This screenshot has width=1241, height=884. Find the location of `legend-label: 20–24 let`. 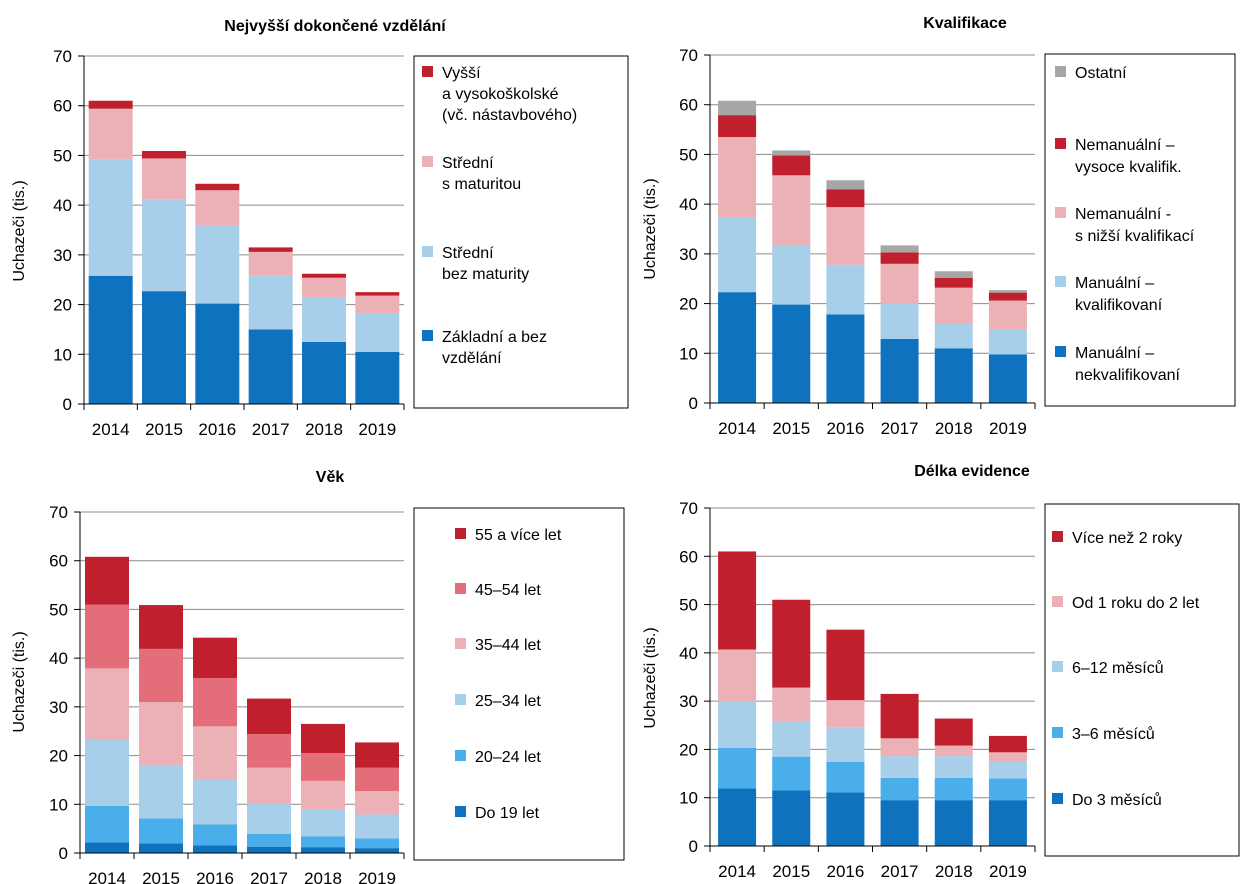

legend-label: 20–24 let is located at coordinates (508, 757).